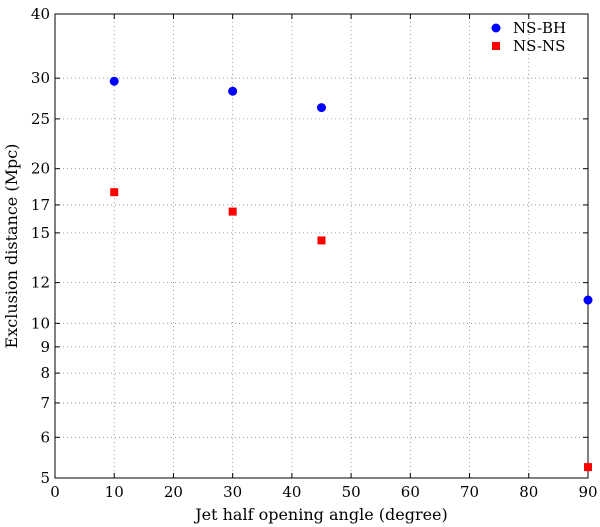  I want to click on y-tick-label: 9, so click(45, 347).